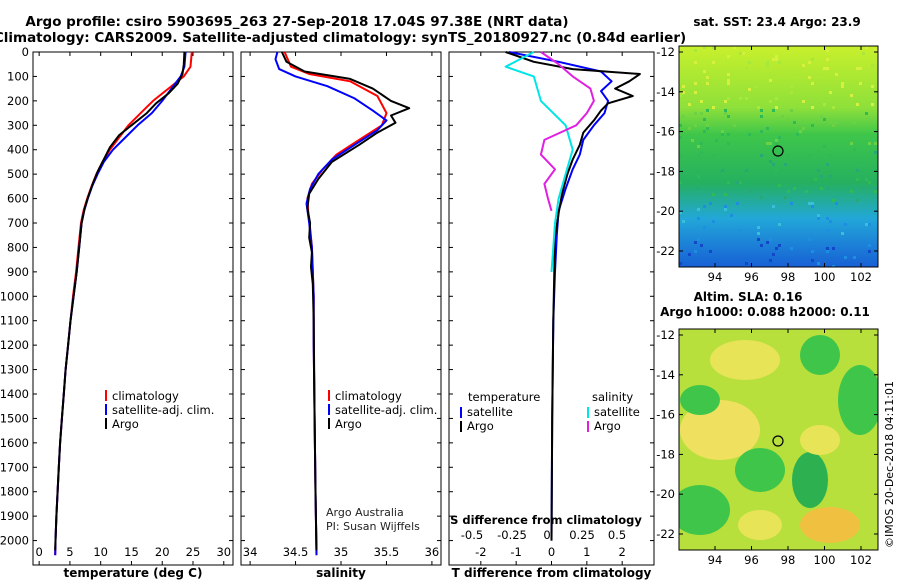  Describe the element at coordinates (163, 410) in the screenshot. I see `legend-label: satellite-adj. clim.` at that location.